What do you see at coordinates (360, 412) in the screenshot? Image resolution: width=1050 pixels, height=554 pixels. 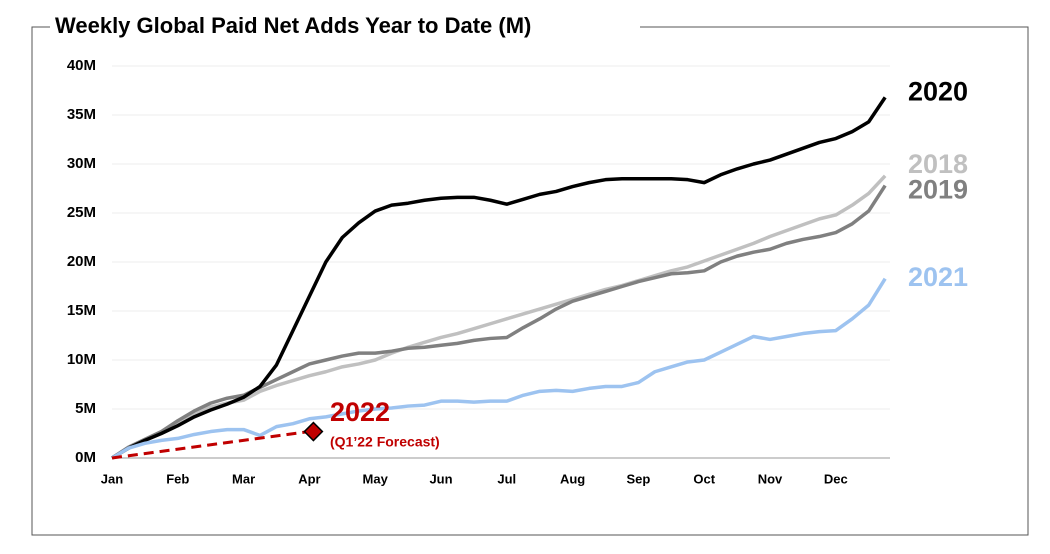 I see `forecast-label: 2022` at bounding box center [360, 412].